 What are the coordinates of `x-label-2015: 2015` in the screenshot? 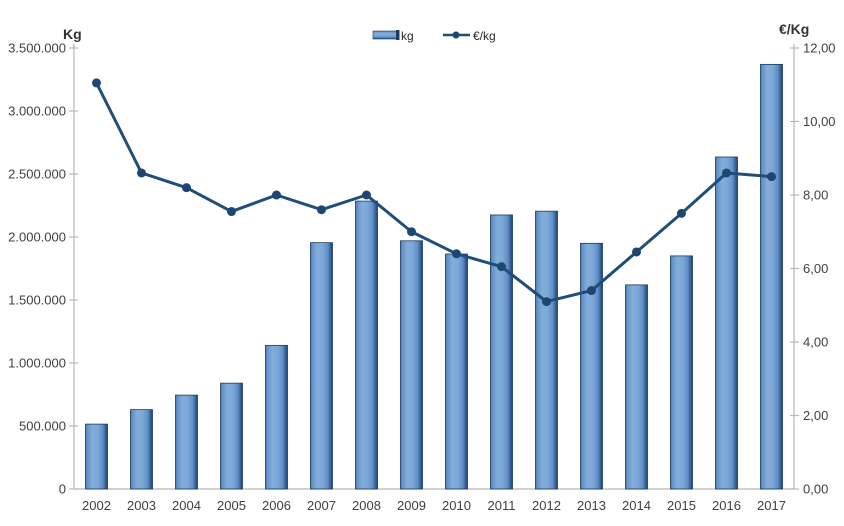 It's located at (681, 505).